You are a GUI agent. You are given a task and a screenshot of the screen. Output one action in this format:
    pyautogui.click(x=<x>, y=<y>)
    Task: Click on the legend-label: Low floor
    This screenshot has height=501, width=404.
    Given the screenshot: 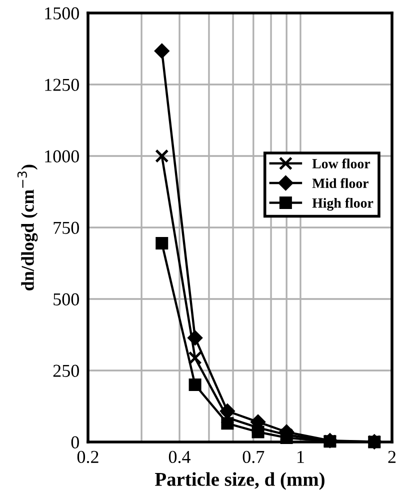 What is the action you would take?
    pyautogui.click(x=341, y=163)
    